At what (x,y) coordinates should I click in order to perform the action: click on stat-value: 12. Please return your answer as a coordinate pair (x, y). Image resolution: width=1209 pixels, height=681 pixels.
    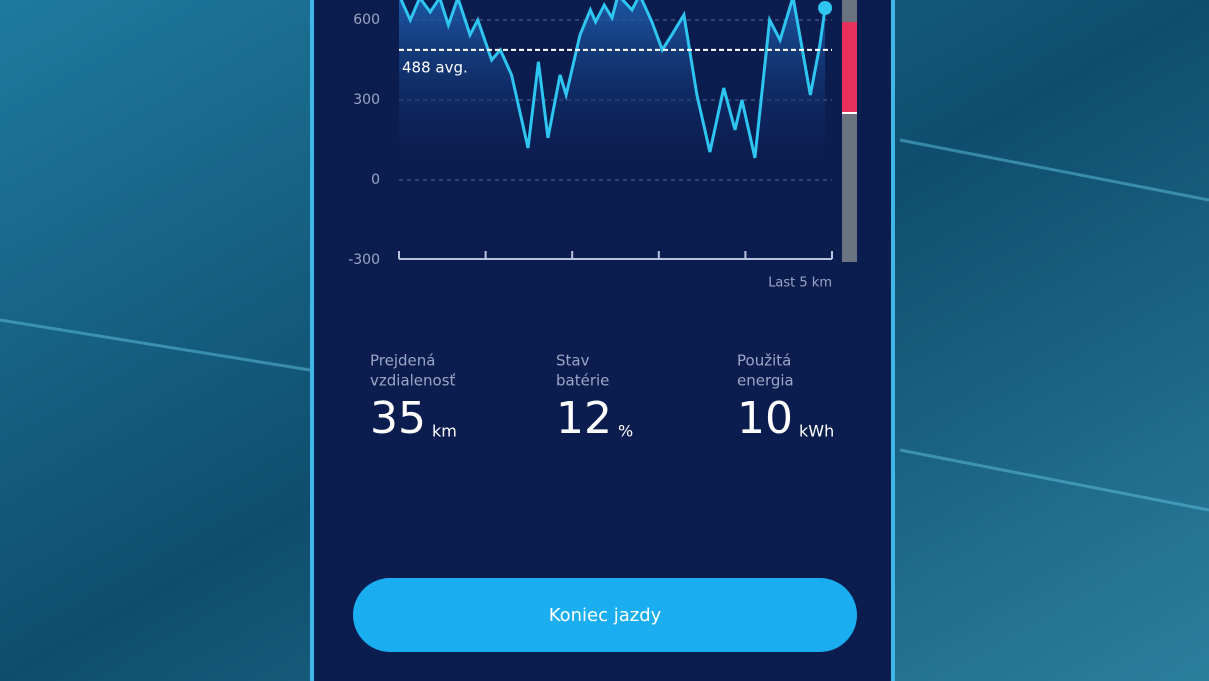
    Looking at the image, I should click on (584, 418).